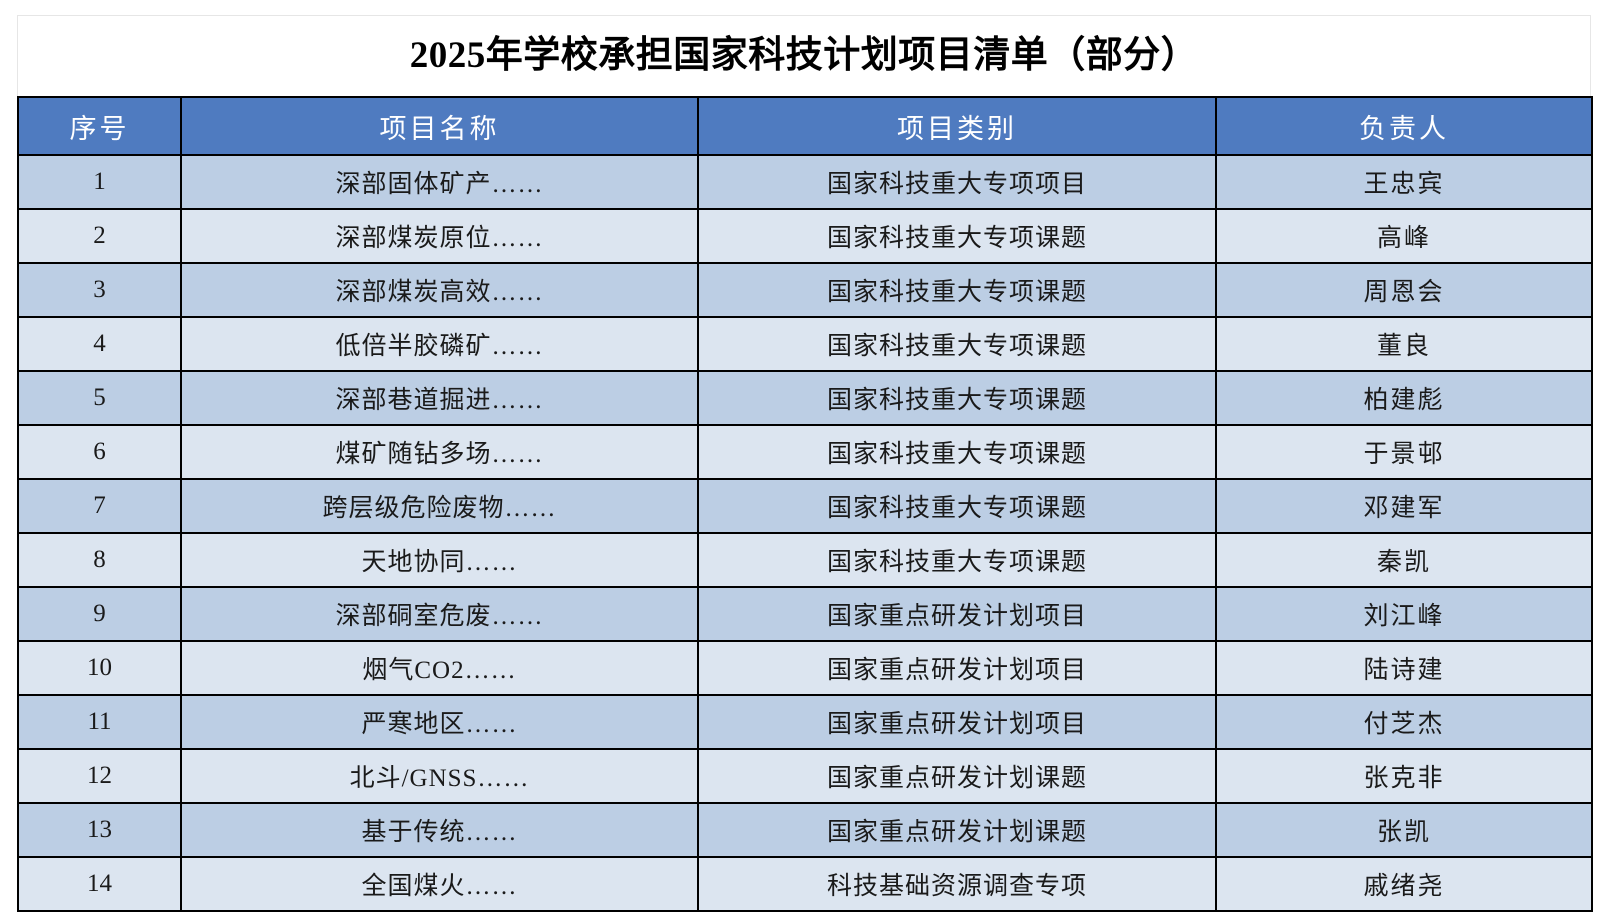 Image resolution: width=1606 pixels, height=922 pixels. What do you see at coordinates (1404, 452) in the screenshot?
I see `cell-pi: 于景邨` at bounding box center [1404, 452].